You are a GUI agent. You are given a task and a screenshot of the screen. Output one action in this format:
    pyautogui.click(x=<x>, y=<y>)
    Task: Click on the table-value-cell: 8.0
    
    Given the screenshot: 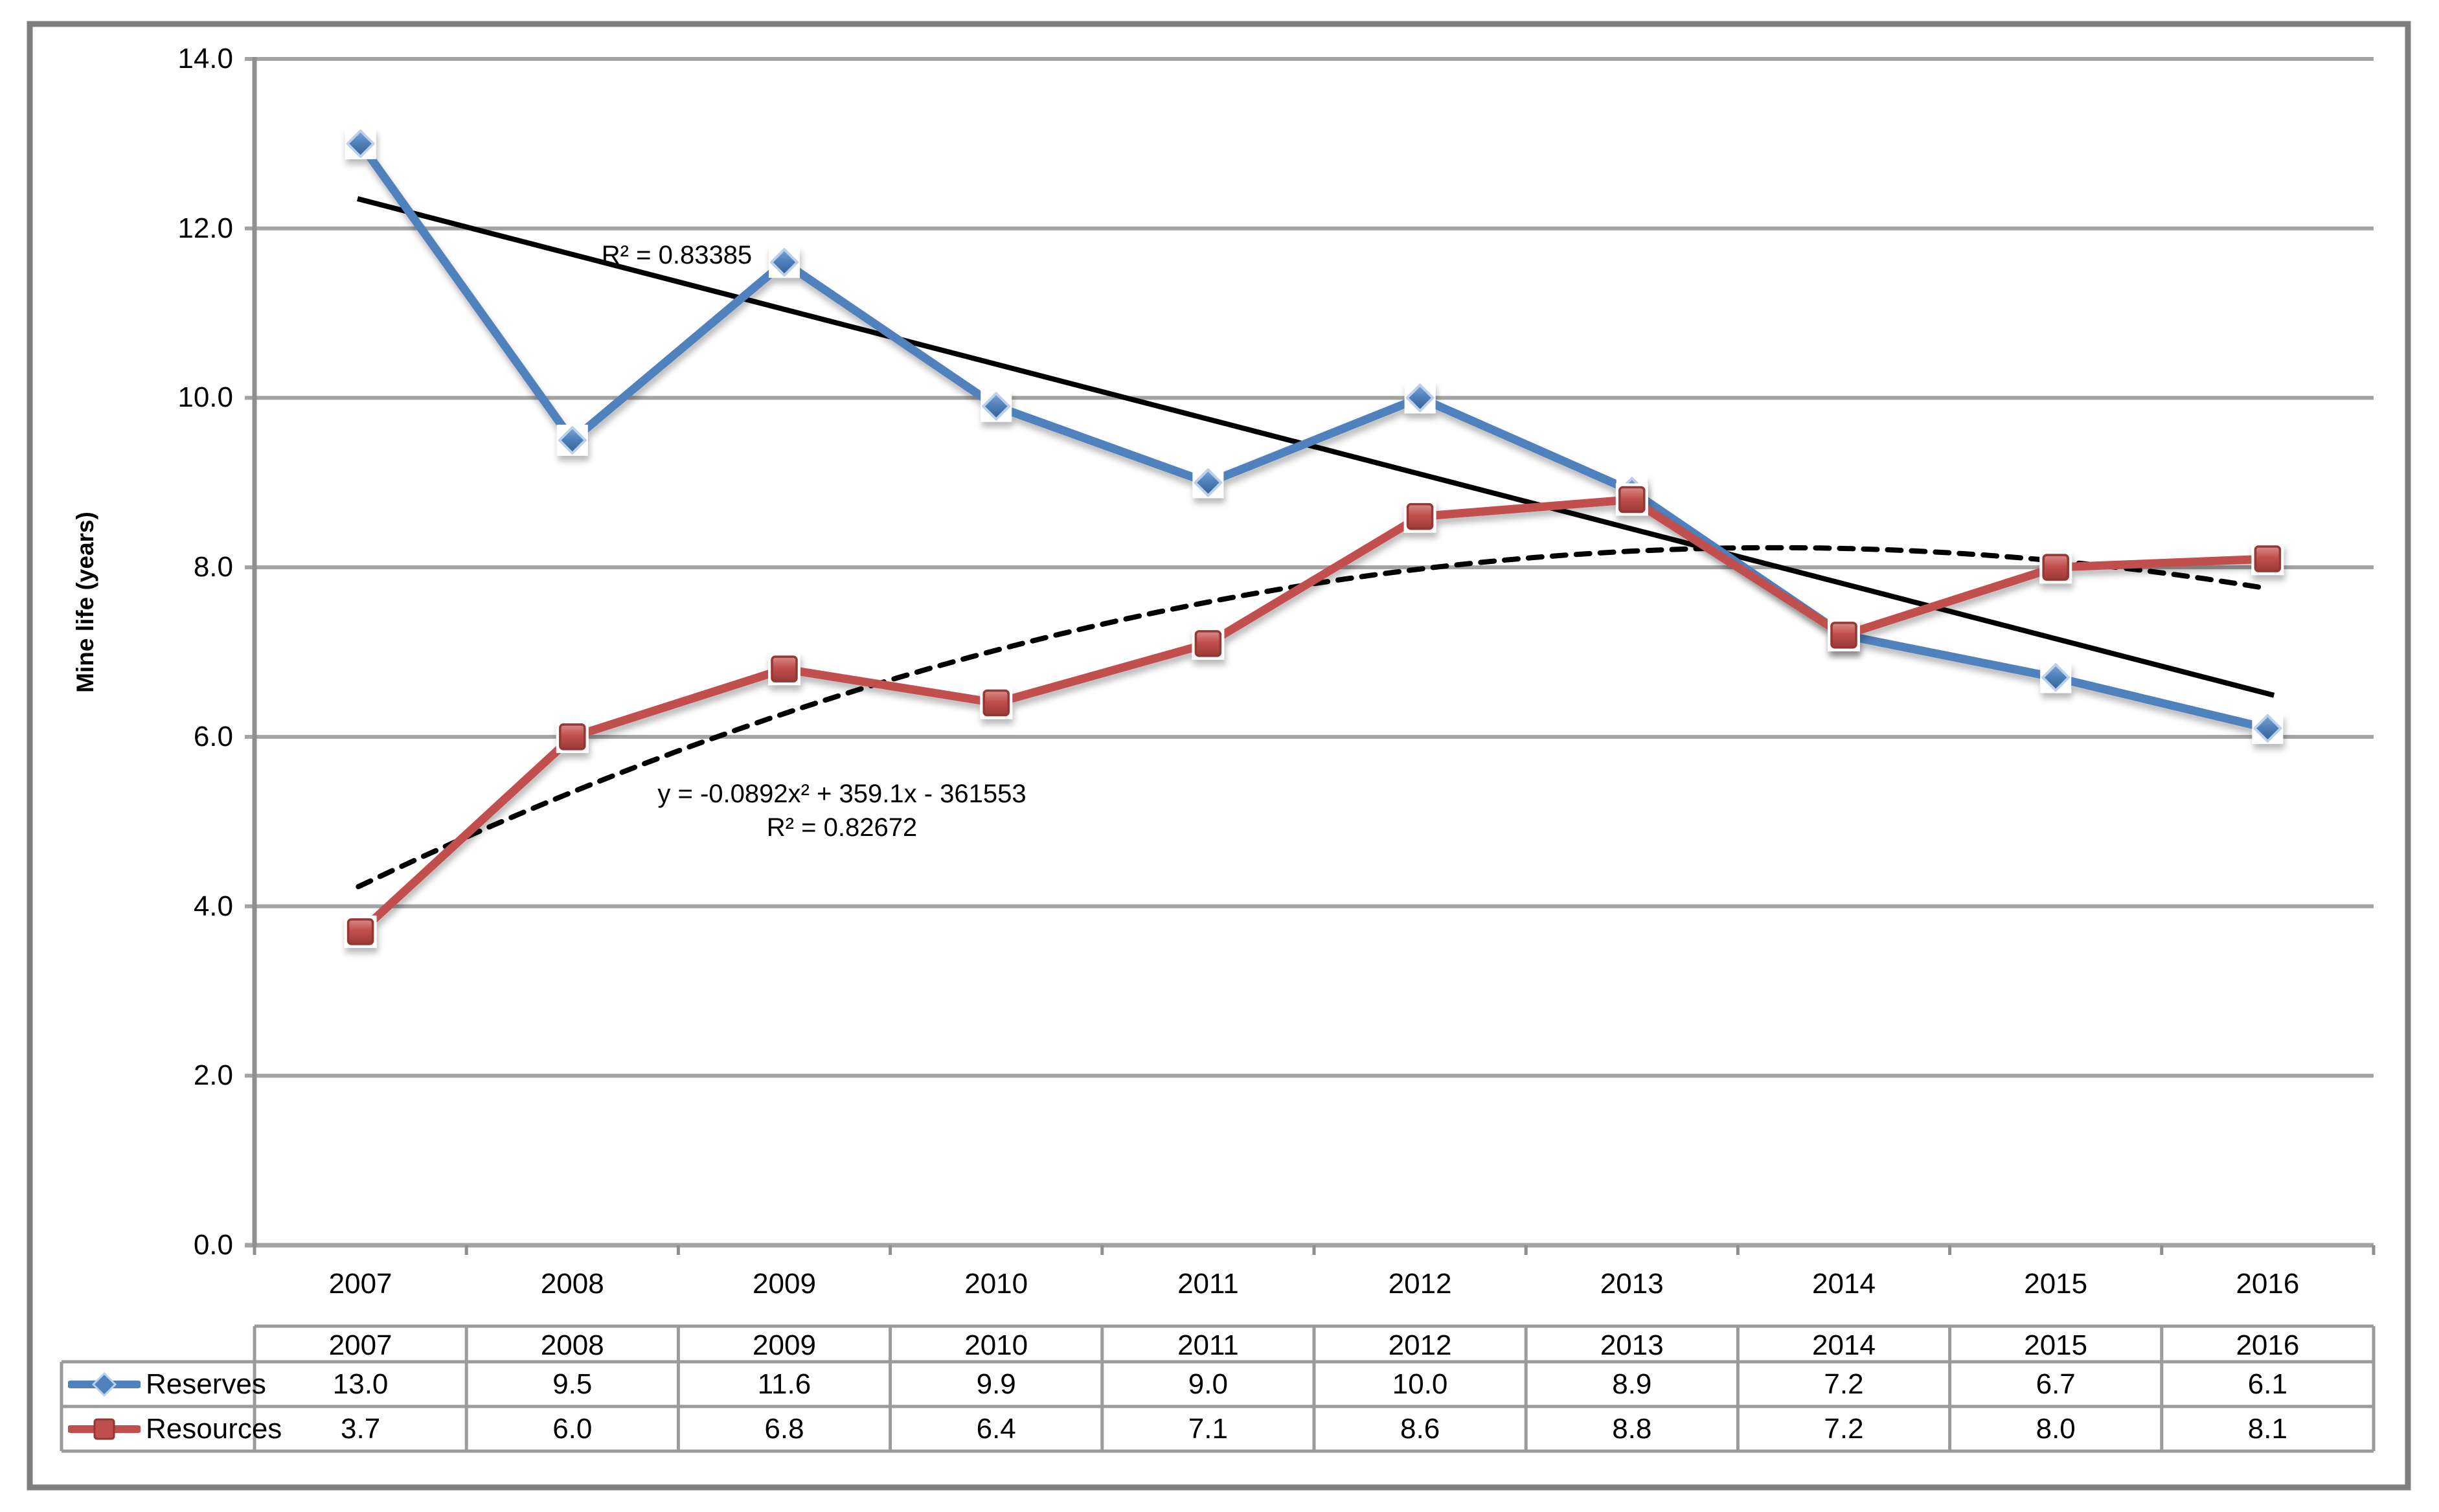 What is the action you would take?
    pyautogui.click(x=2056, y=1429)
    